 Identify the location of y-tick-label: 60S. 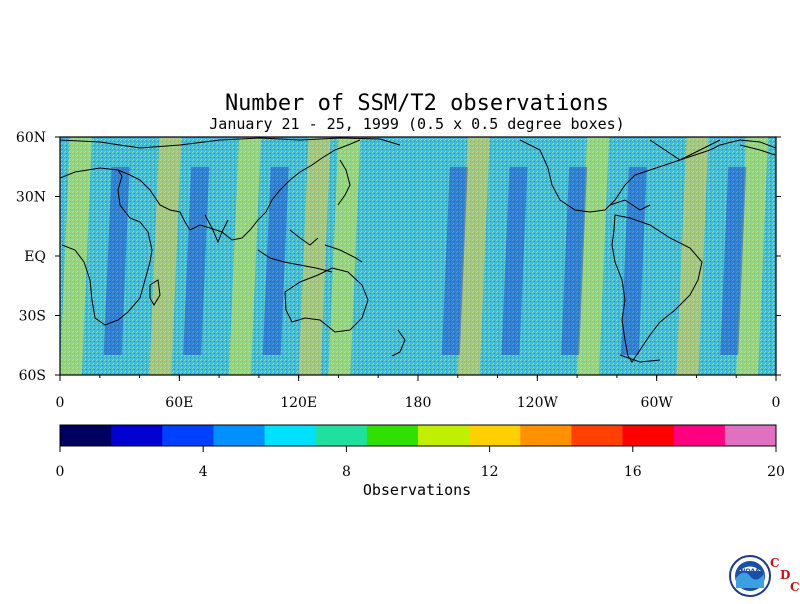
(32, 376).